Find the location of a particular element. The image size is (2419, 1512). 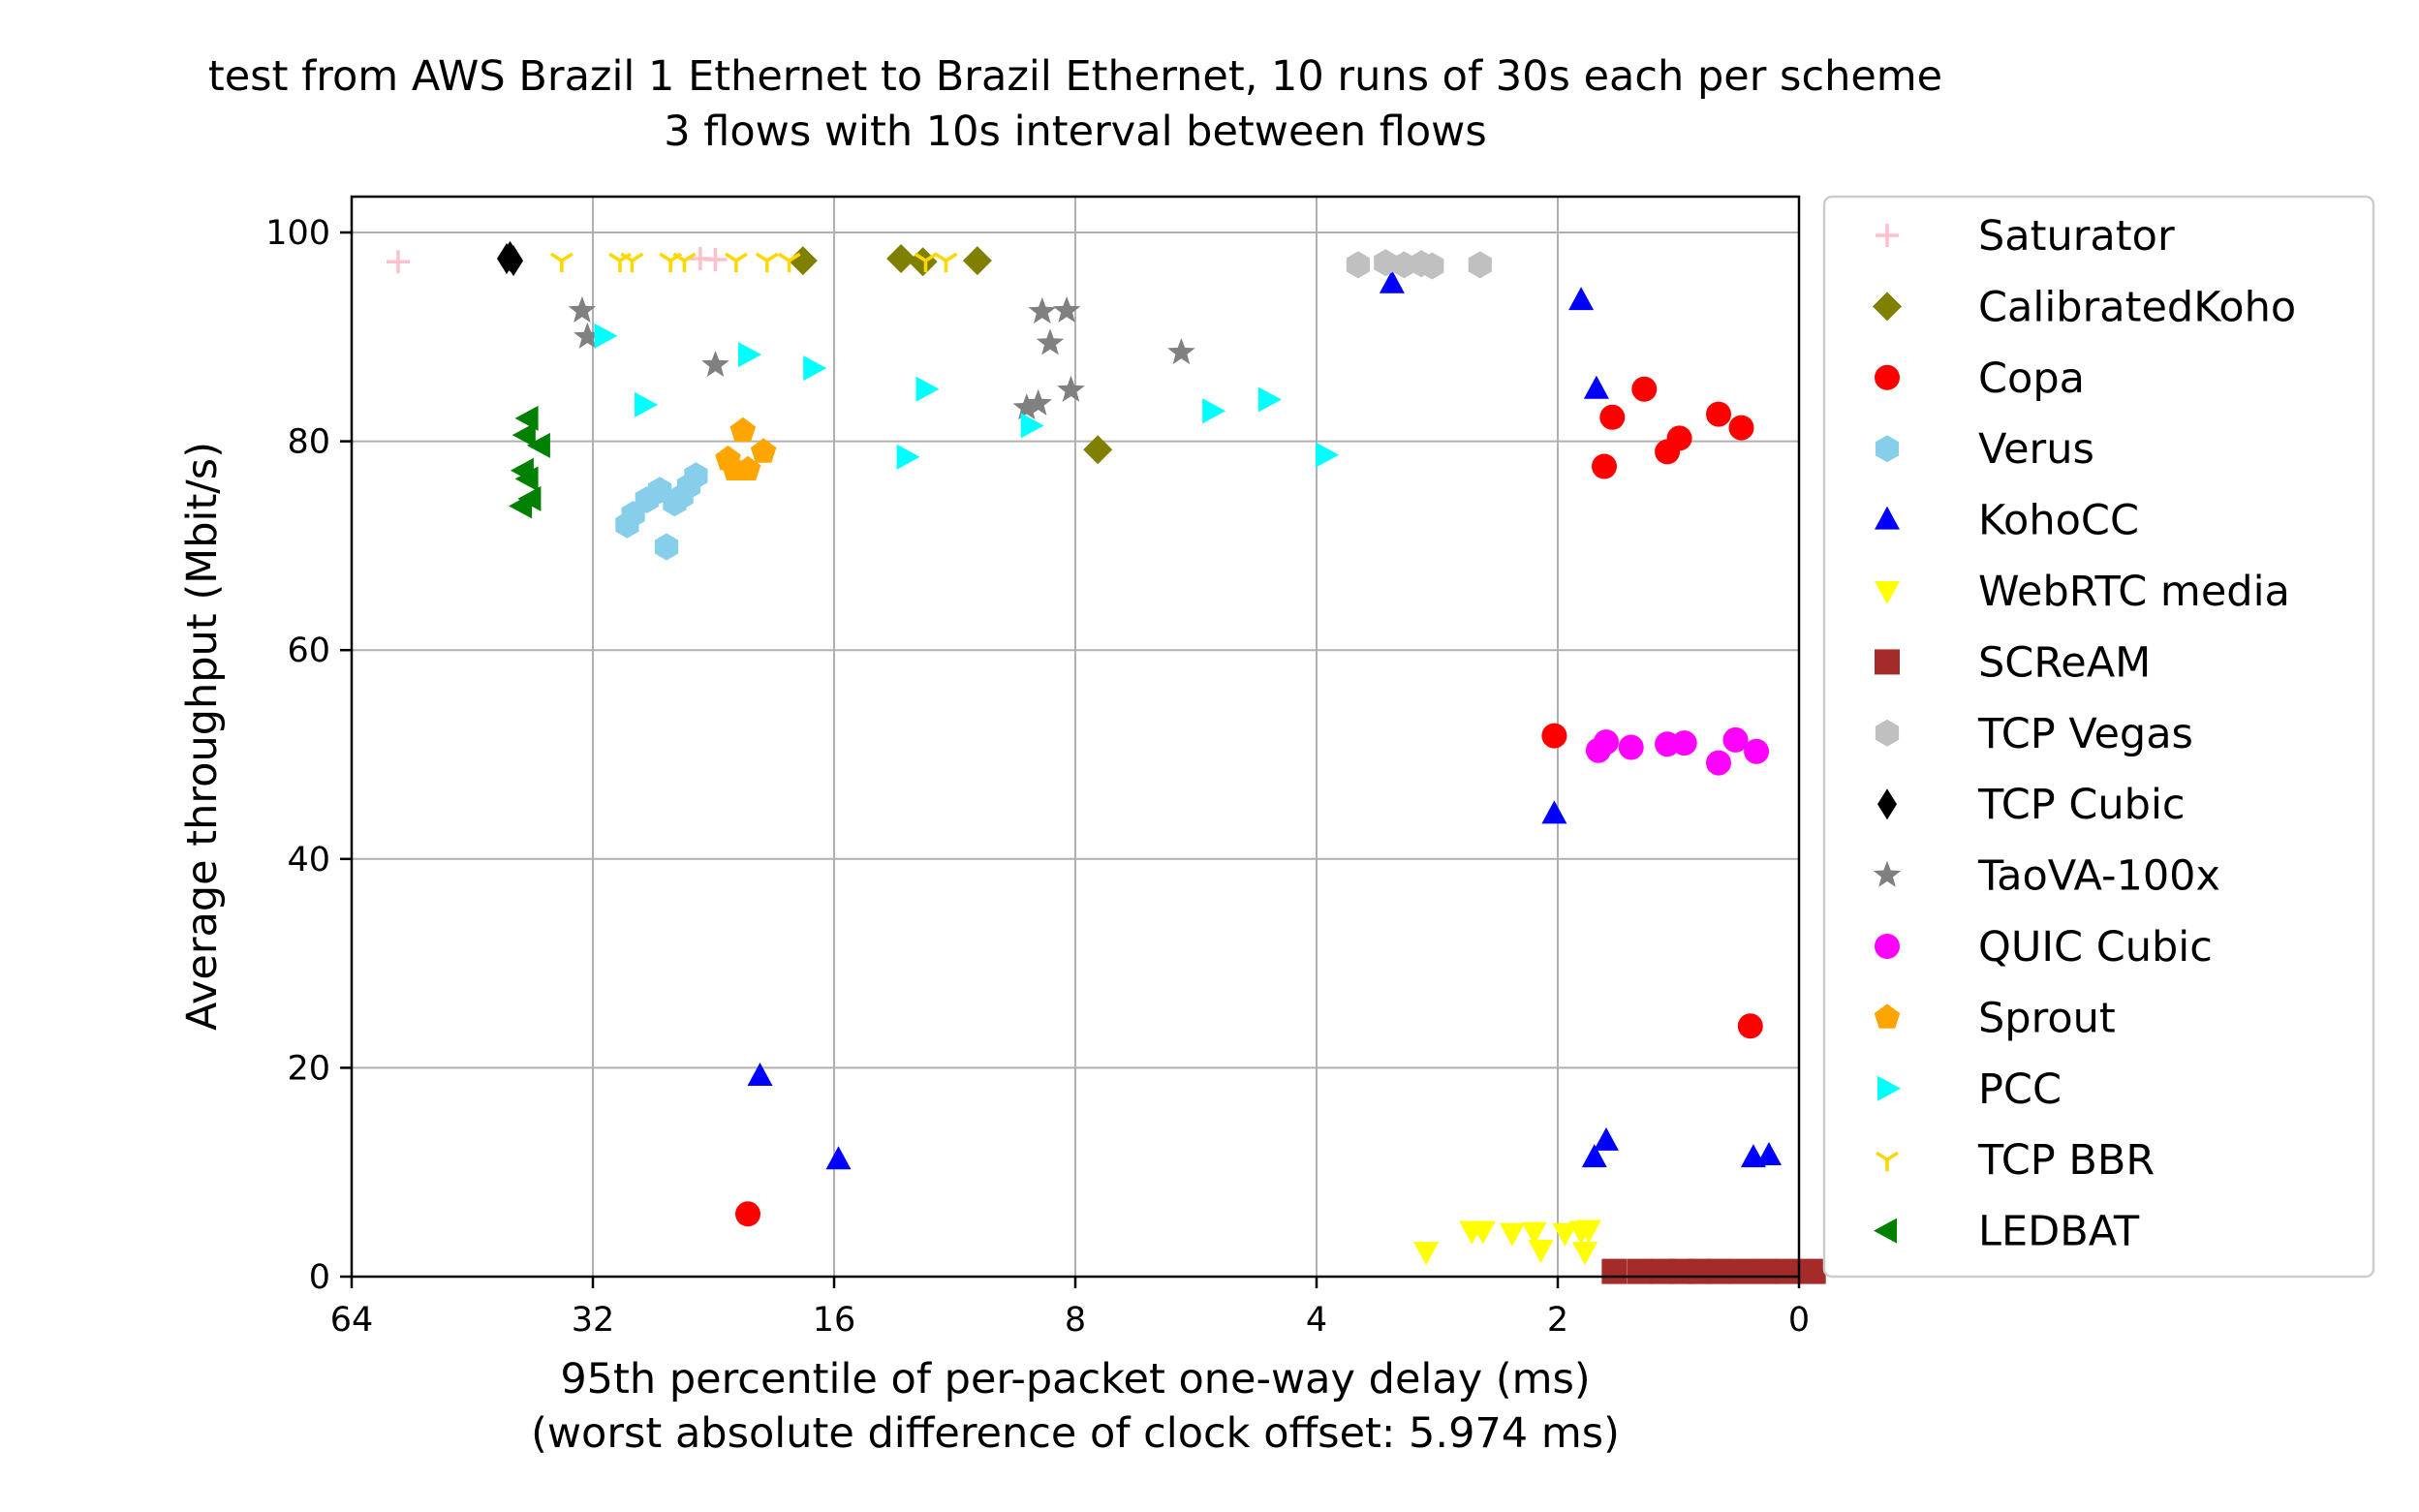

legend-marker-taova-100x is located at coordinates (1887, 874).